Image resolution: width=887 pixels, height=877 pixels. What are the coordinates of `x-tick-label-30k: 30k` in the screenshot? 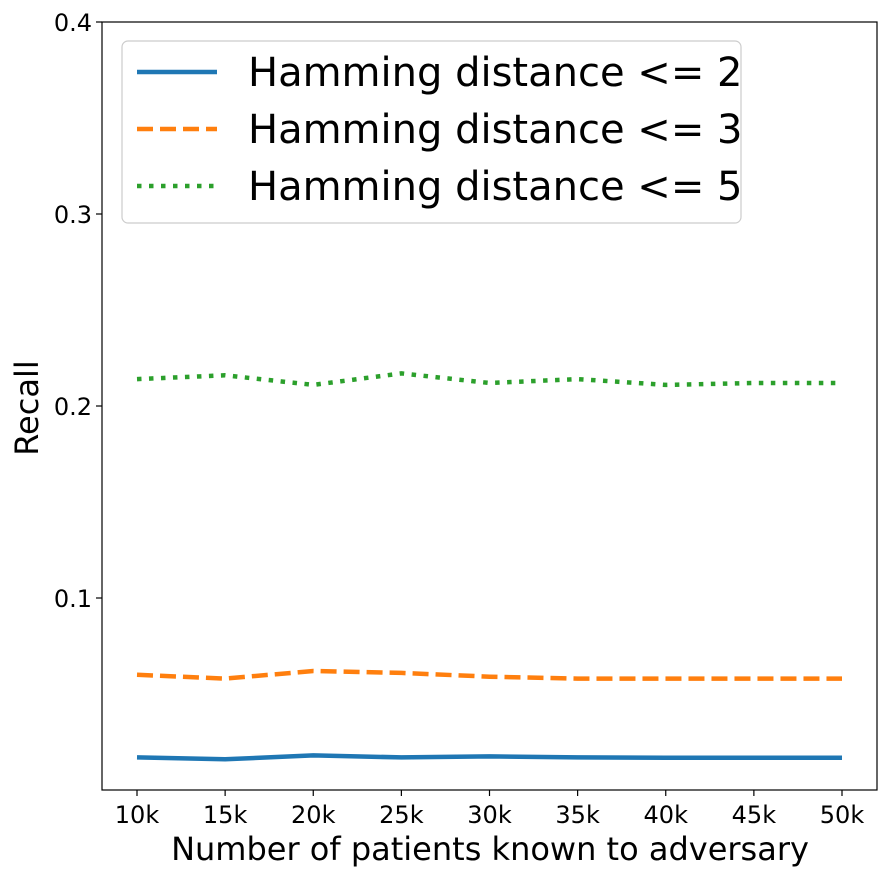 It's located at (489, 815).